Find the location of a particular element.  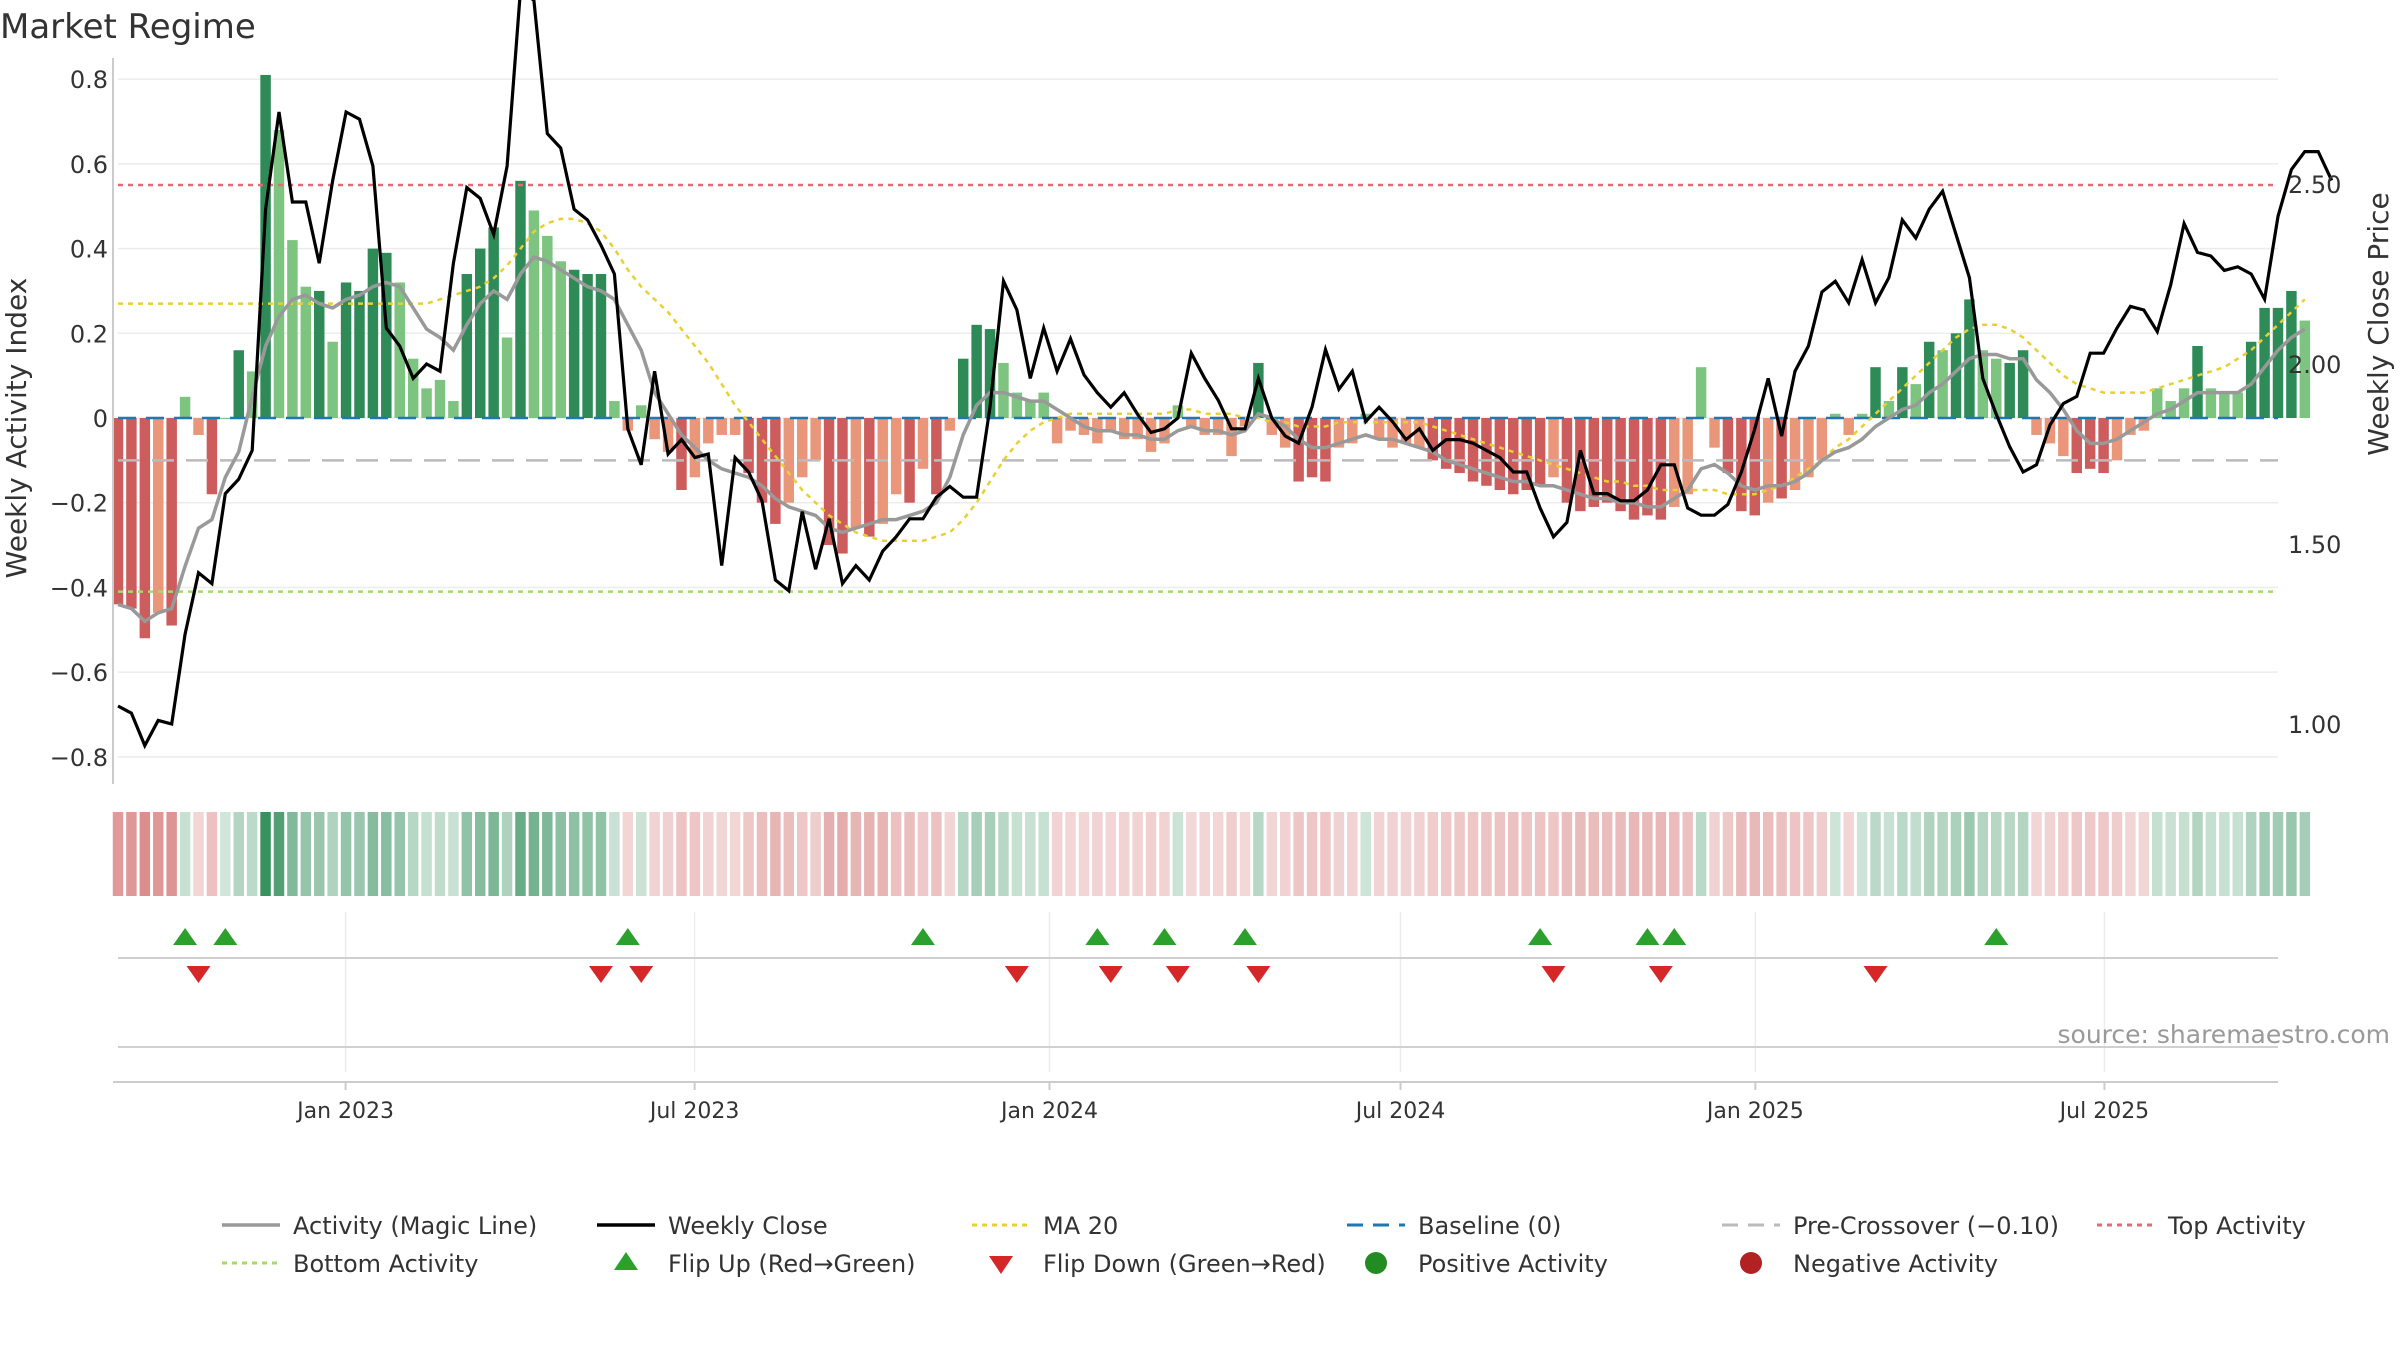

y-tick-label: 0.6 is located at coordinates (89, 165).